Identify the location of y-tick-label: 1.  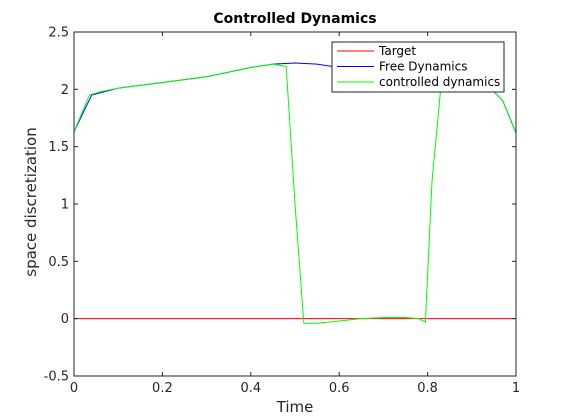
(65, 205).